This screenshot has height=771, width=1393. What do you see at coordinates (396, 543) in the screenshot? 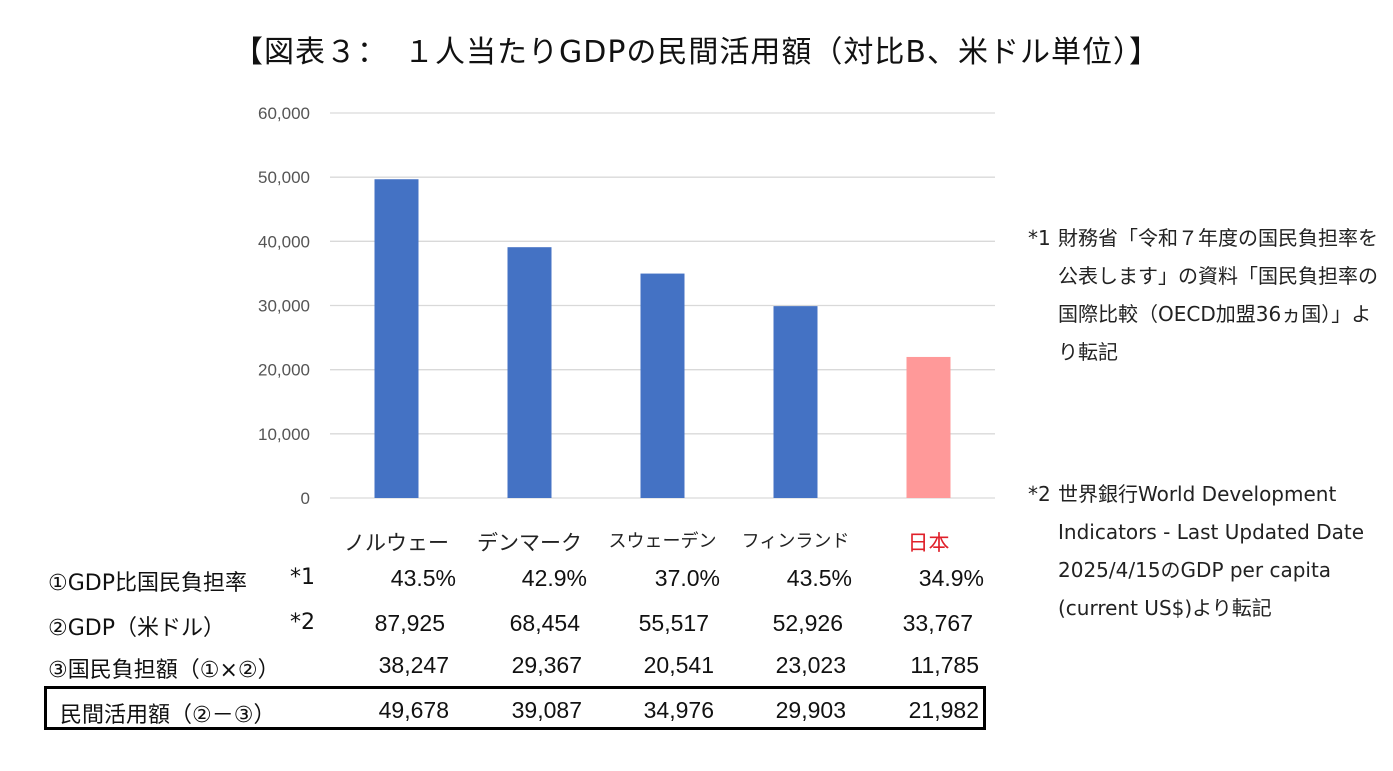
I see `category-label: ノルウェー` at bounding box center [396, 543].